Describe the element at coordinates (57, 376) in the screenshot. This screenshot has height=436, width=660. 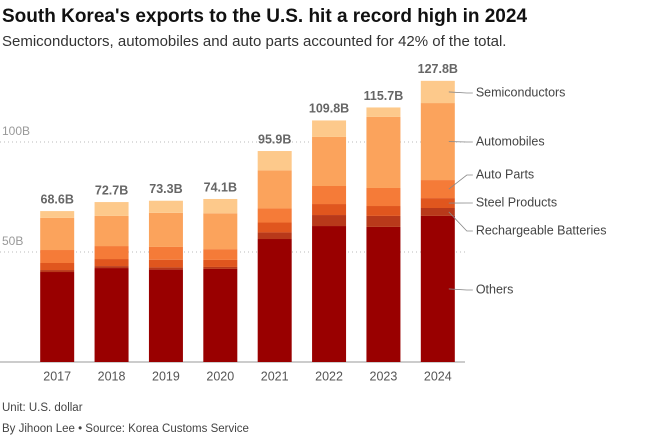
I see `x-tick-label: 2017` at that location.